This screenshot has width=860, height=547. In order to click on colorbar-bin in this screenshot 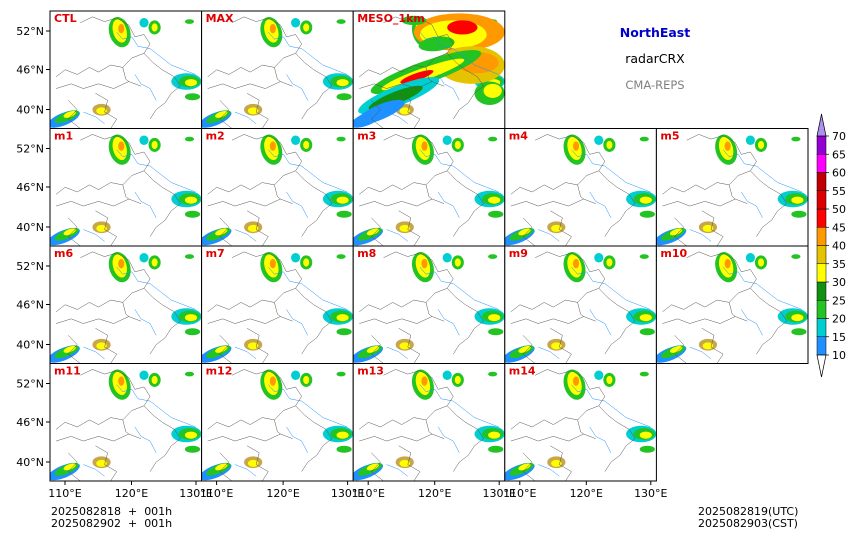, I will do `click(821, 346)`.